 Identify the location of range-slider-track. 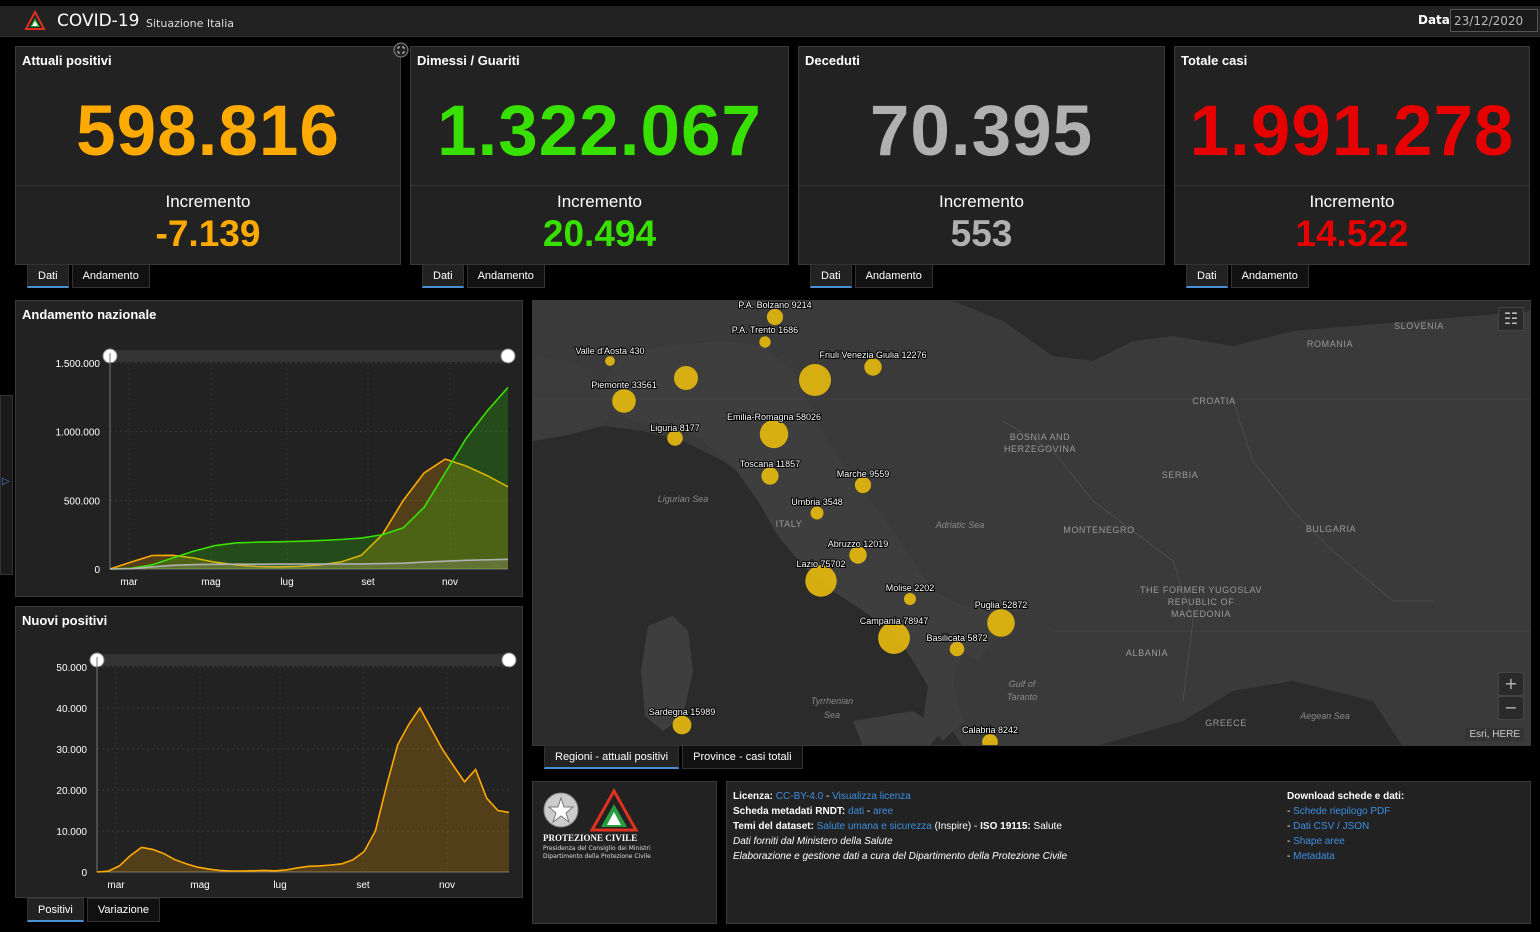
(303, 660).